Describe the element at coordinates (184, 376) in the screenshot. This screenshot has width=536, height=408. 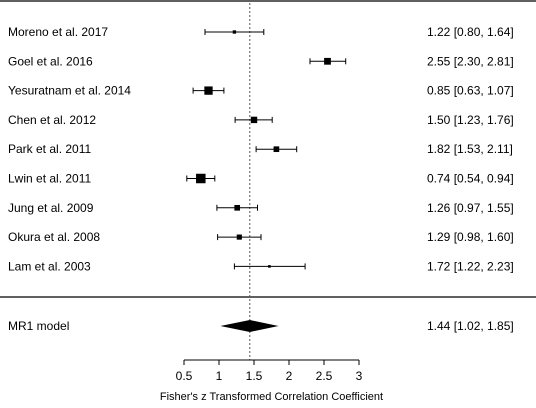
I see `x-tick-label: 0.5` at that location.